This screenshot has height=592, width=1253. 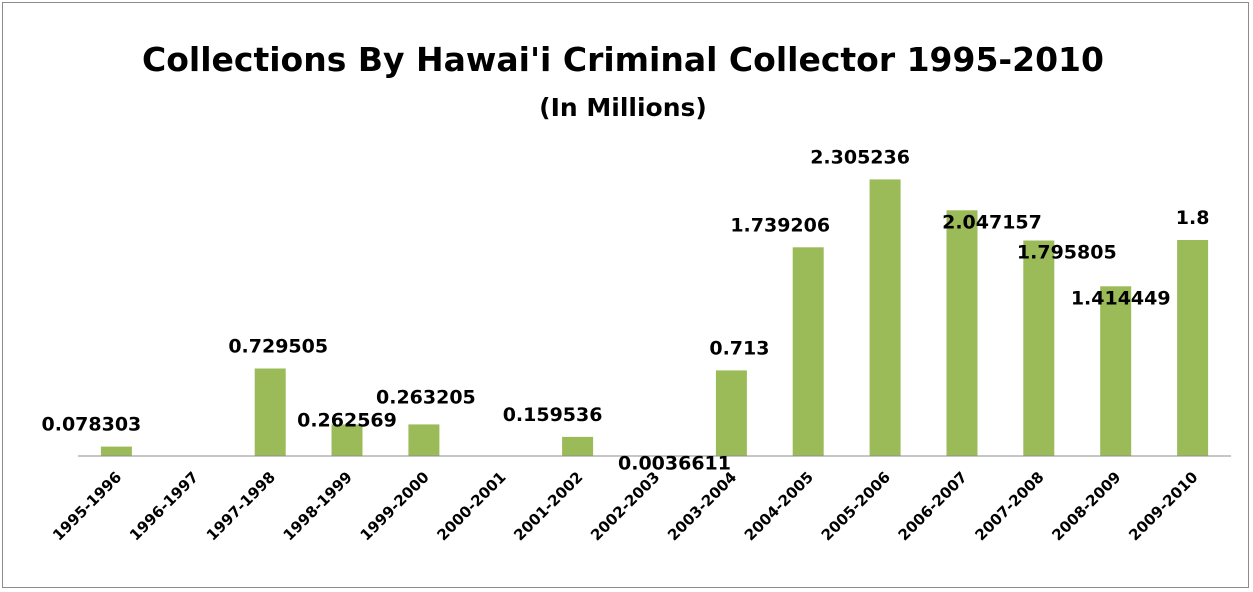 What do you see at coordinates (1193, 218) in the screenshot?
I see `data-label-2009-2010: 1.8` at bounding box center [1193, 218].